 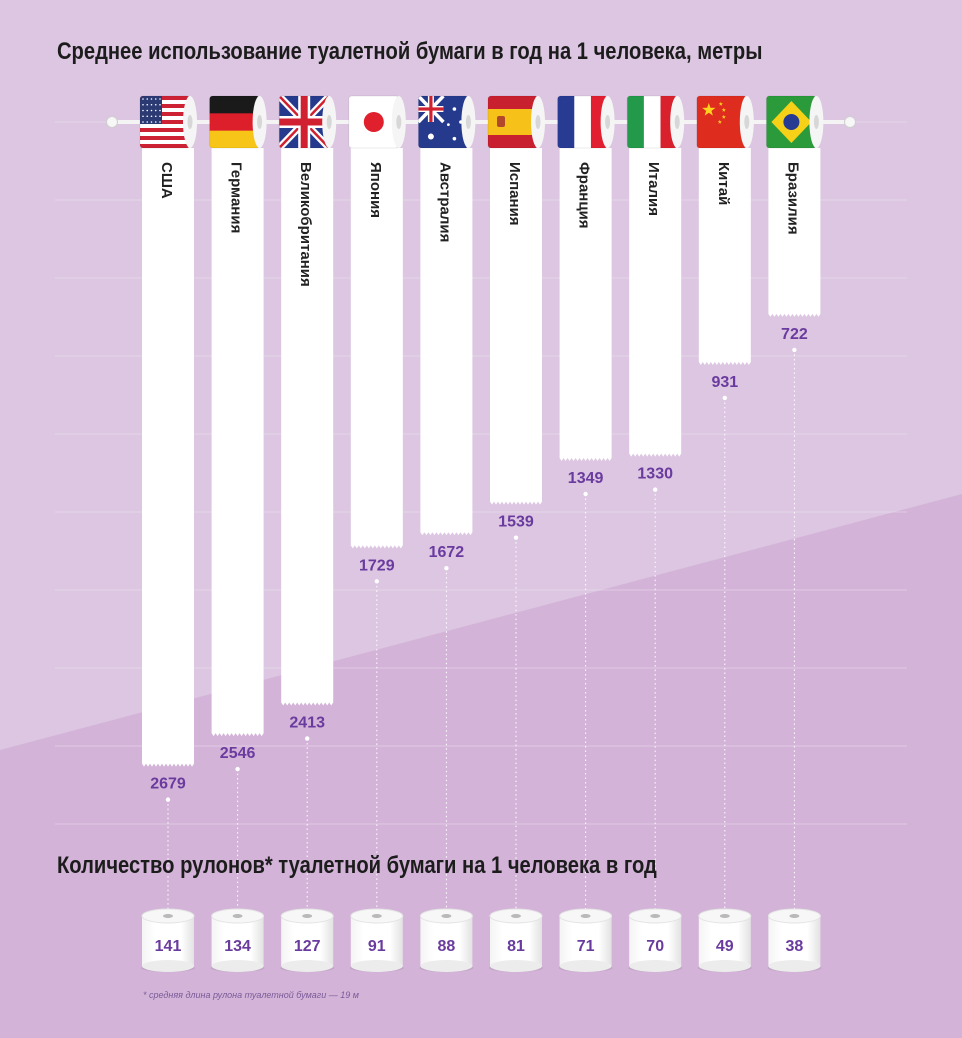 I want to click on value-label: 722, so click(x=794, y=334).